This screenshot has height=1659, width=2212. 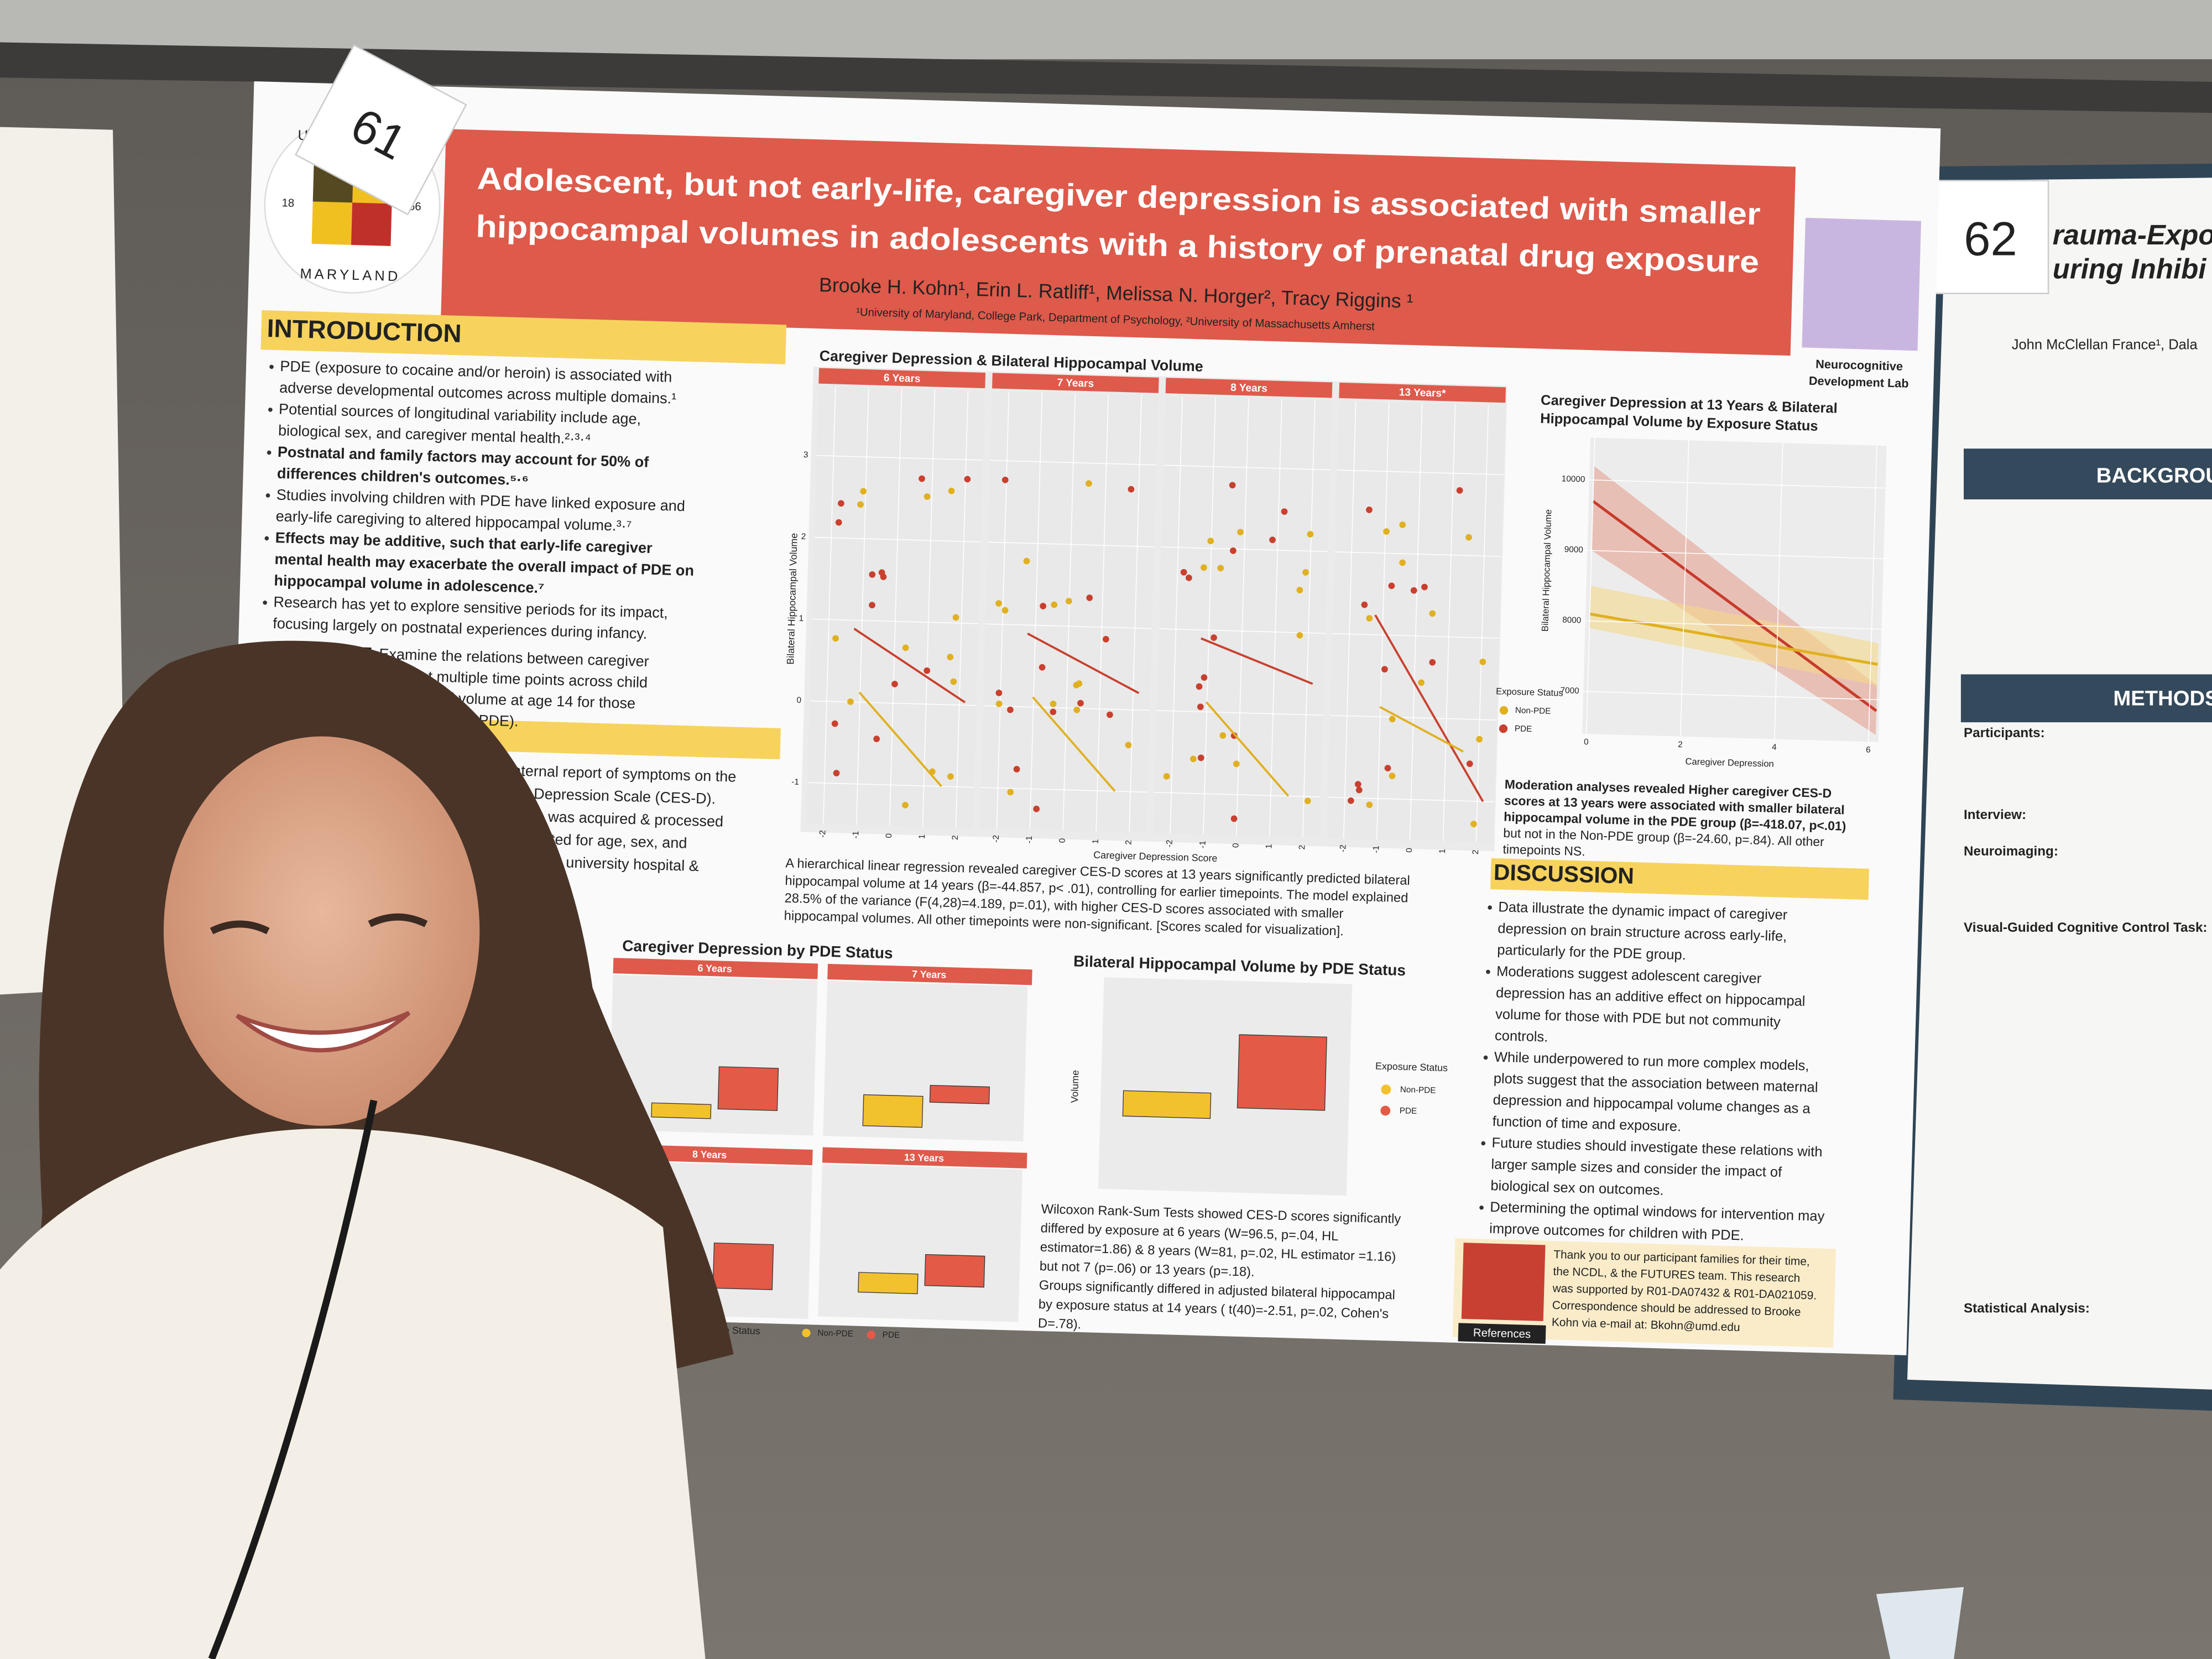 What do you see at coordinates (1544, 850) in the screenshot?
I see `text-line: timepoints NS.` at bounding box center [1544, 850].